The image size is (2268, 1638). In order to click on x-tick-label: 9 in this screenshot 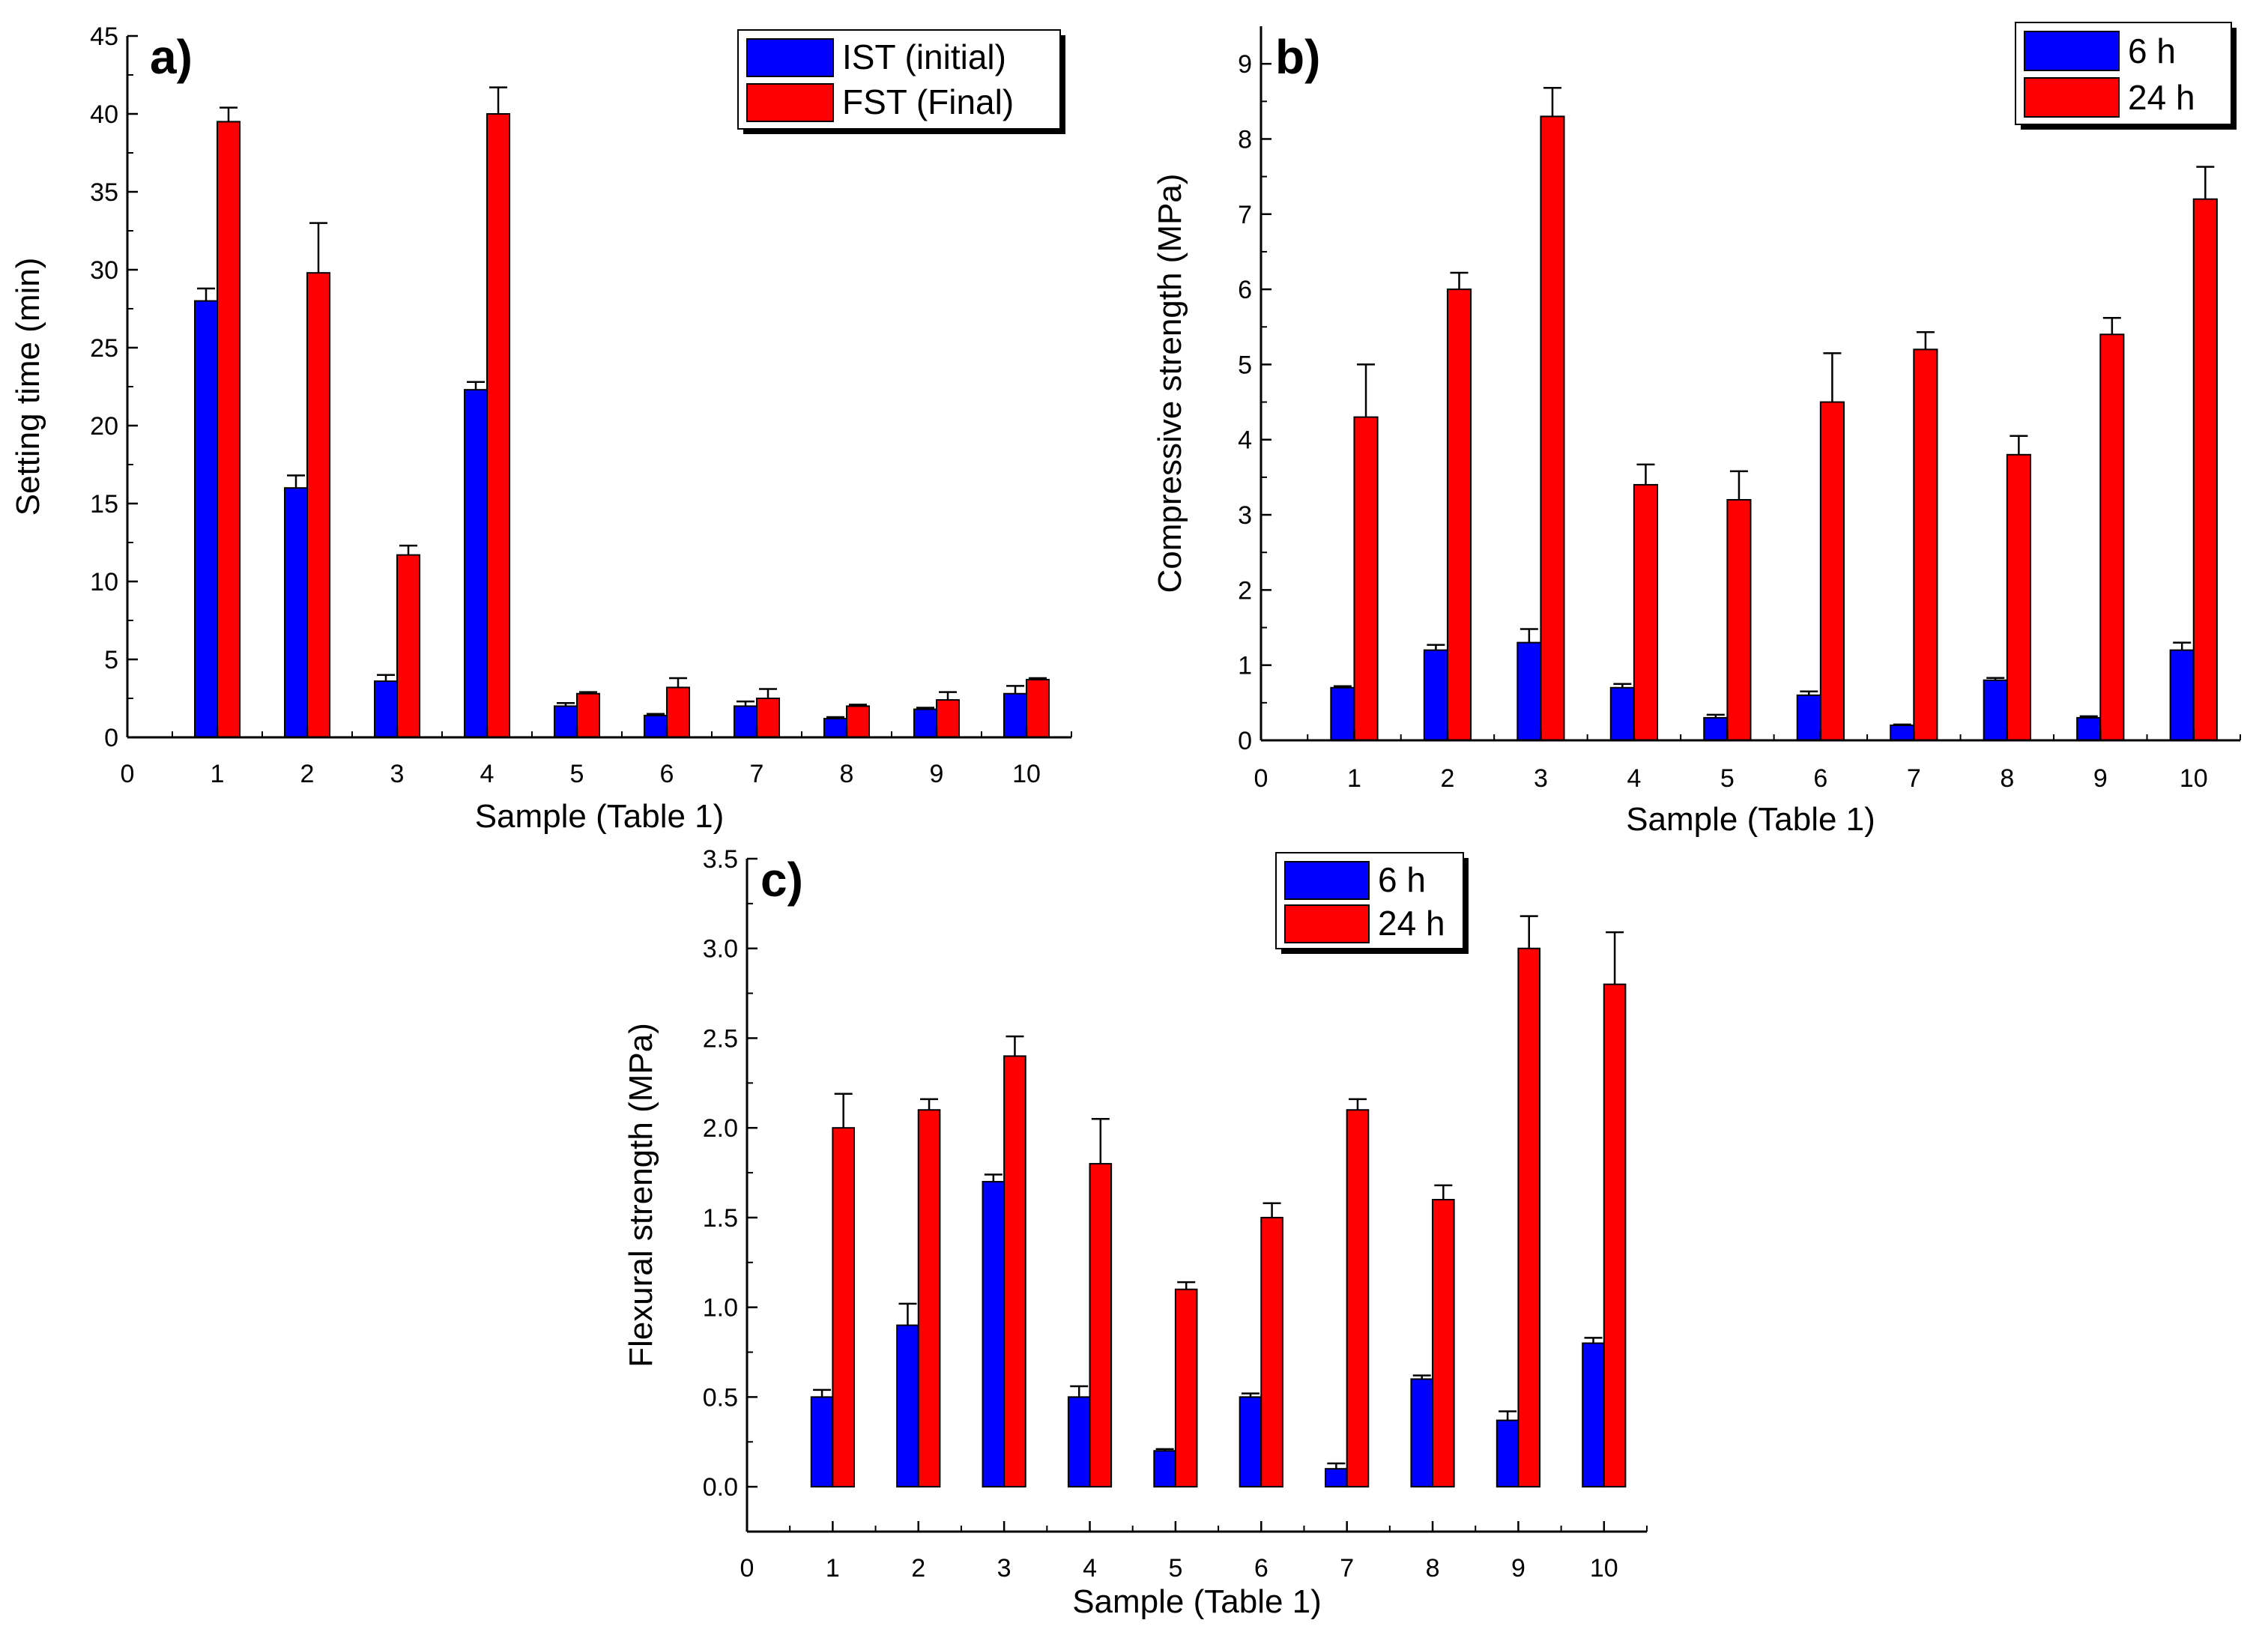, I will do `click(1518, 1568)`.